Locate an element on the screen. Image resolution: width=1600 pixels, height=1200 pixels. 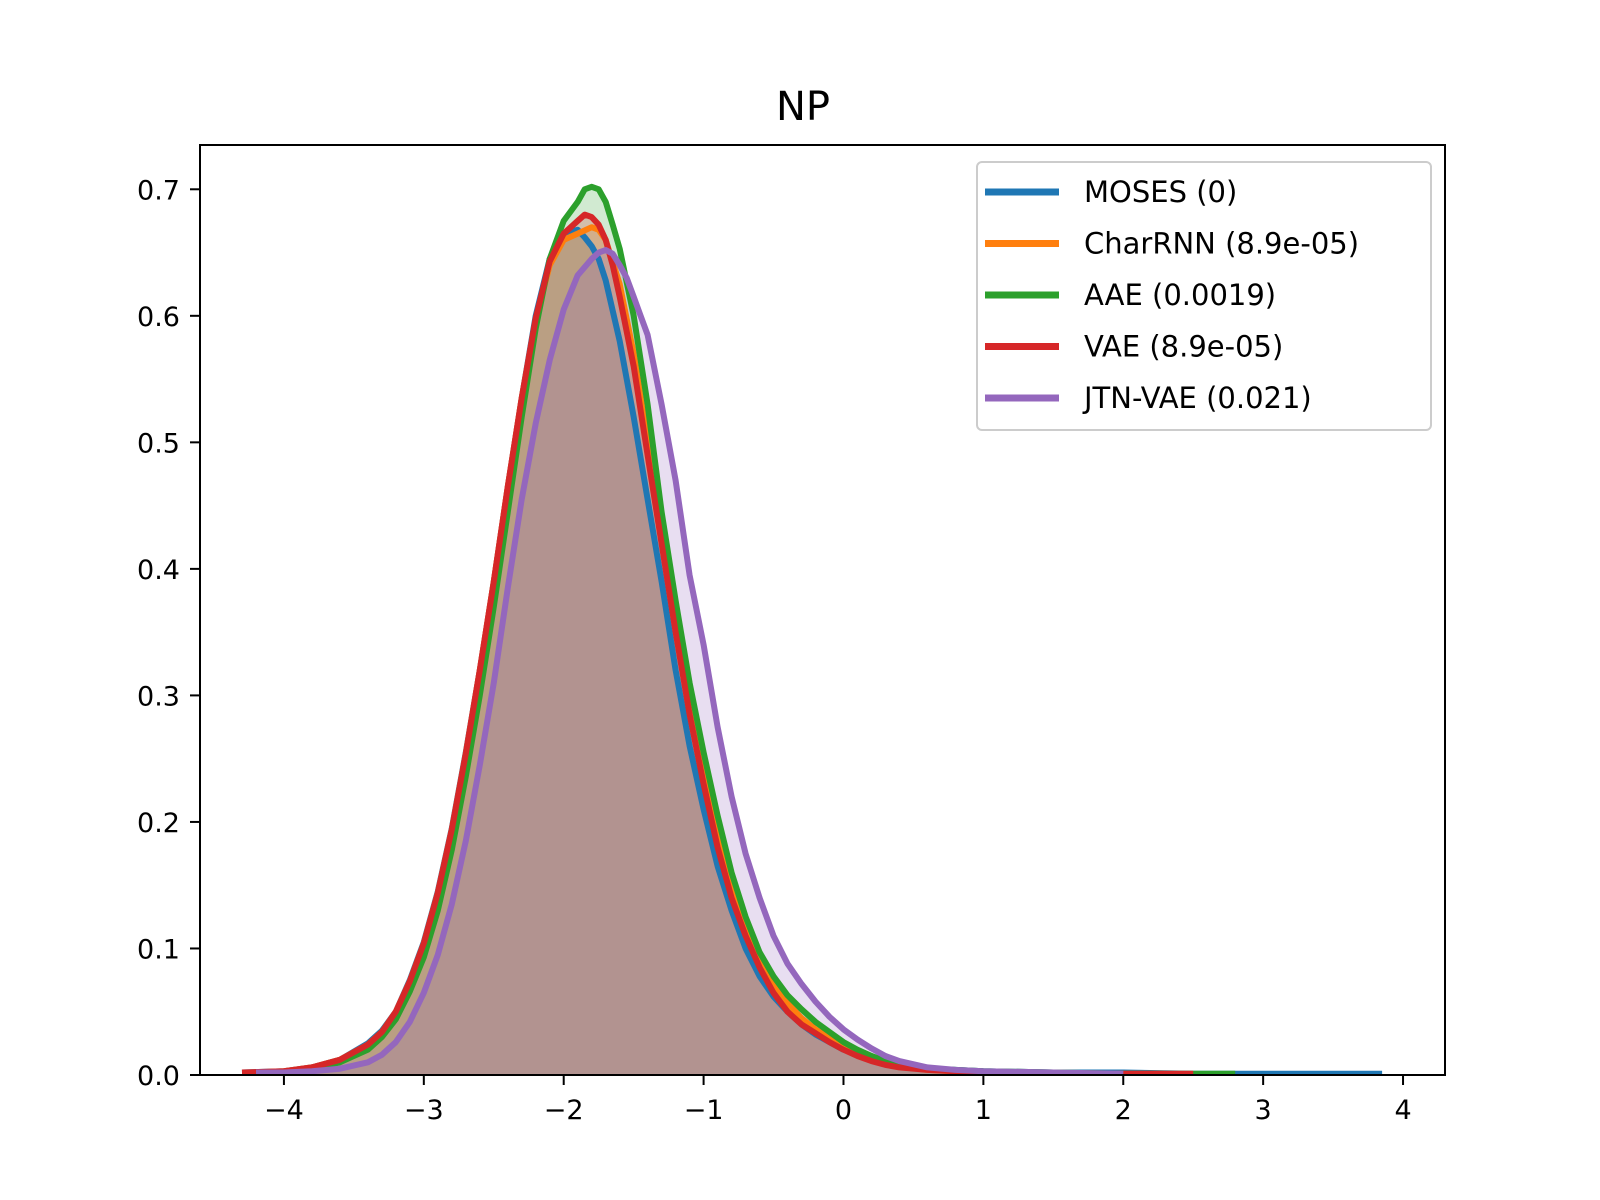
x-axis: −4 −3 −2 −1 0 1 2 3 4 is located at coordinates (838, 1100).